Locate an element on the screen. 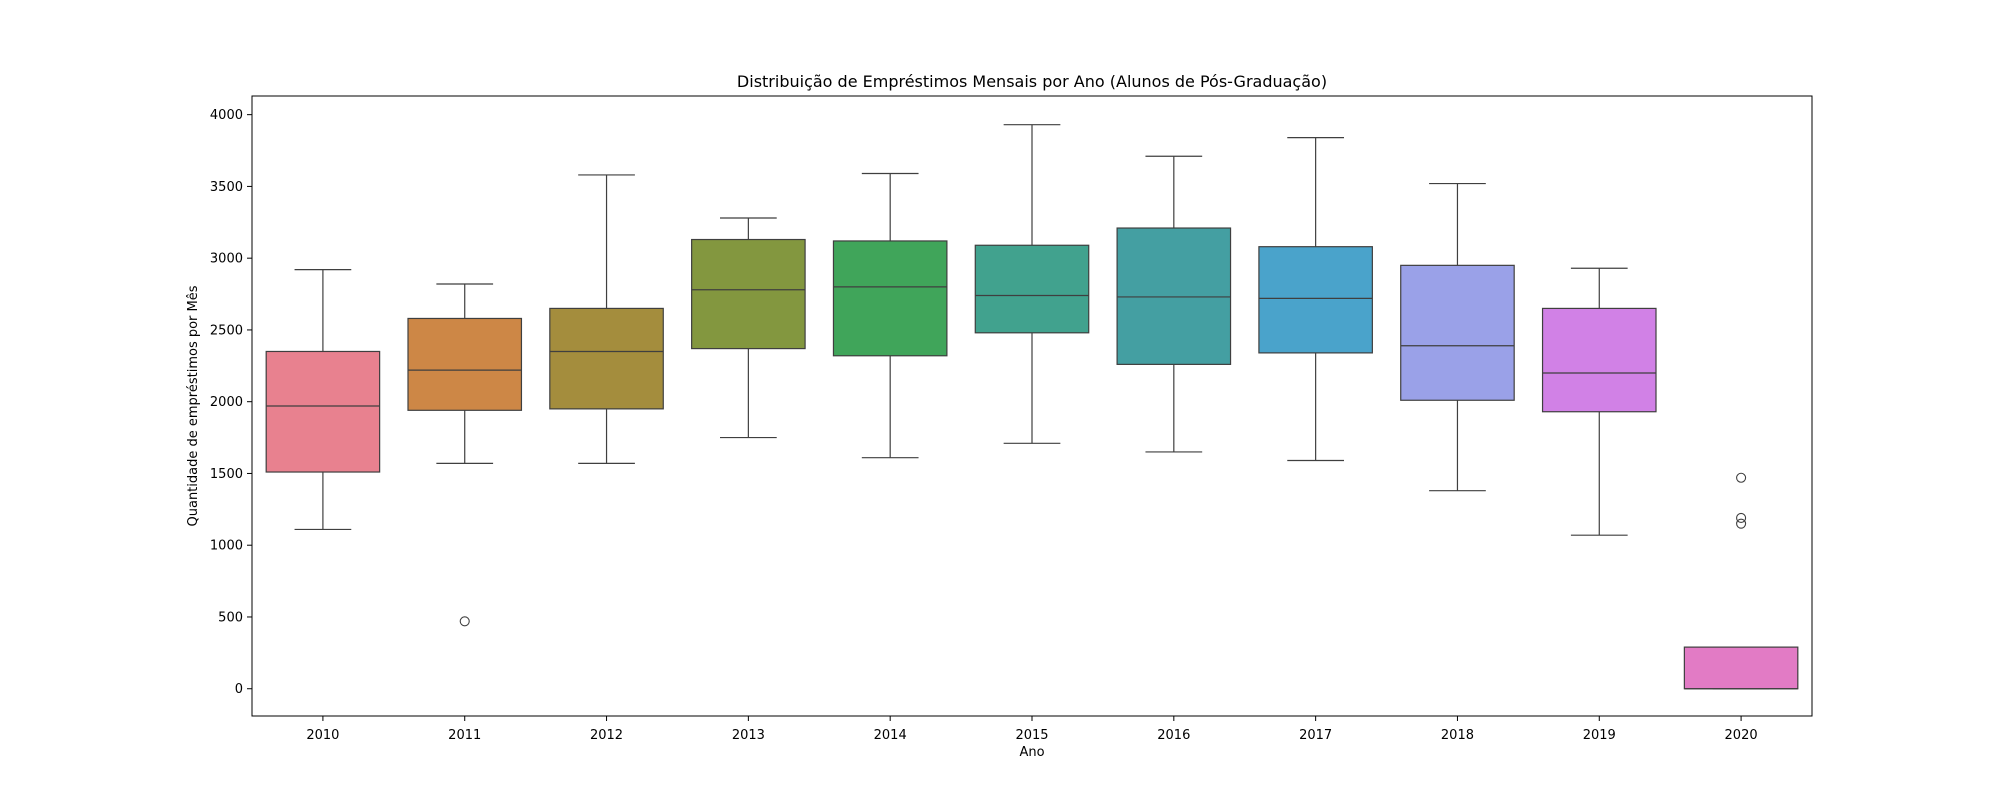 The image size is (2000, 800). box-2017 is located at coordinates (1315, 299).